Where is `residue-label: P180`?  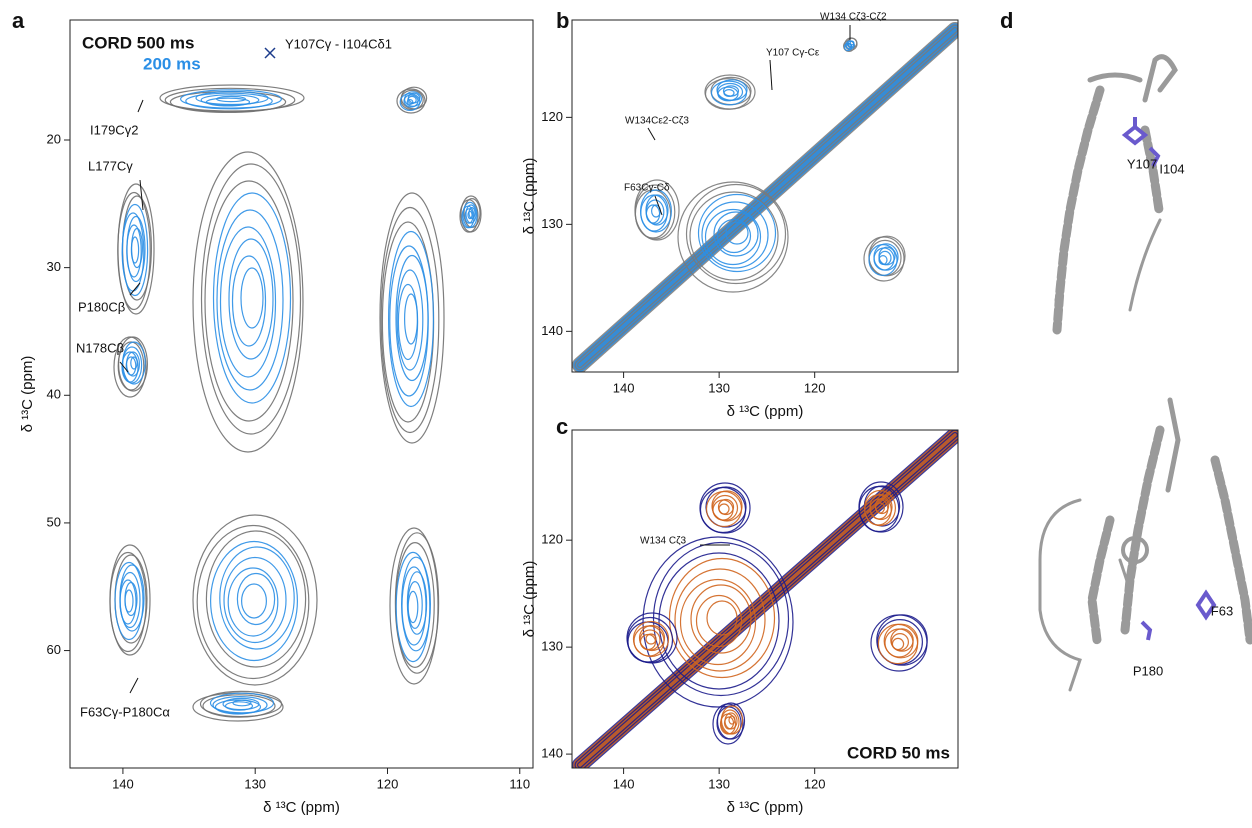 residue-label: P180 is located at coordinates (1148, 670).